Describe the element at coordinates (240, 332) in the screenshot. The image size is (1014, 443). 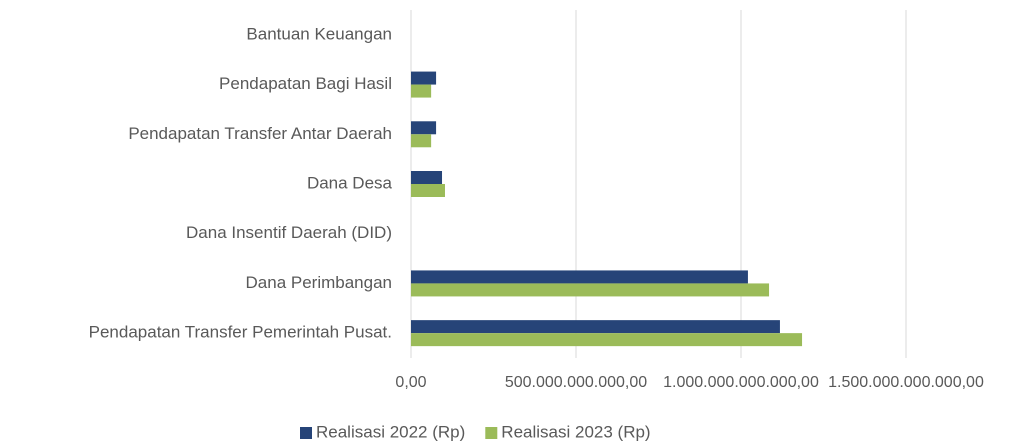
I see `y-tick-label: Pendapatan Transfer Pemerintah Pusat.` at that location.